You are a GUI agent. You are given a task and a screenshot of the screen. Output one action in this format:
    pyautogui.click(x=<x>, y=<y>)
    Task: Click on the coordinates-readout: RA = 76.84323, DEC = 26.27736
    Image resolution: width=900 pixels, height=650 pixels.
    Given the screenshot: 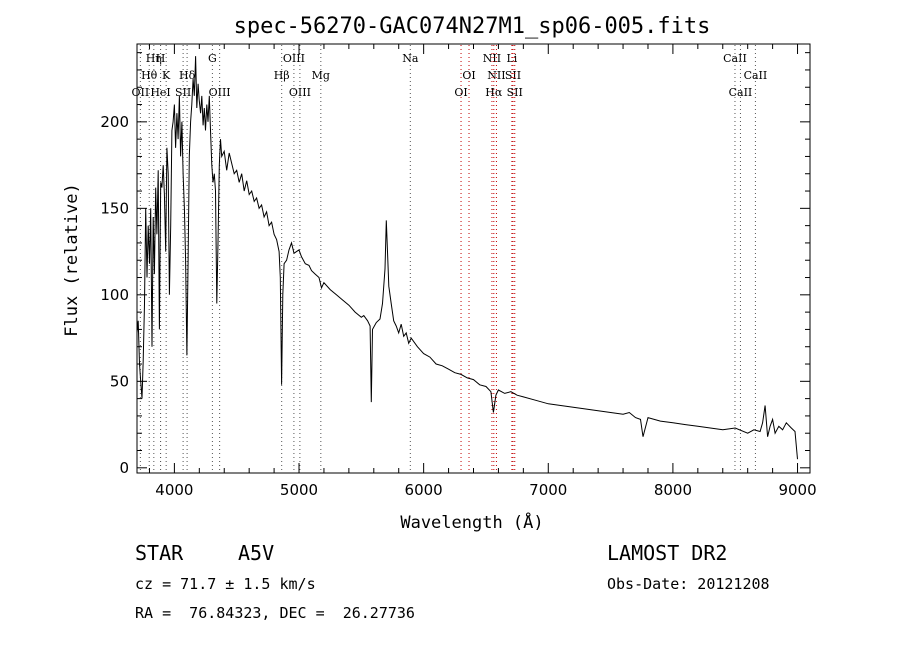 What is the action you would take?
    pyautogui.click(x=275, y=613)
    